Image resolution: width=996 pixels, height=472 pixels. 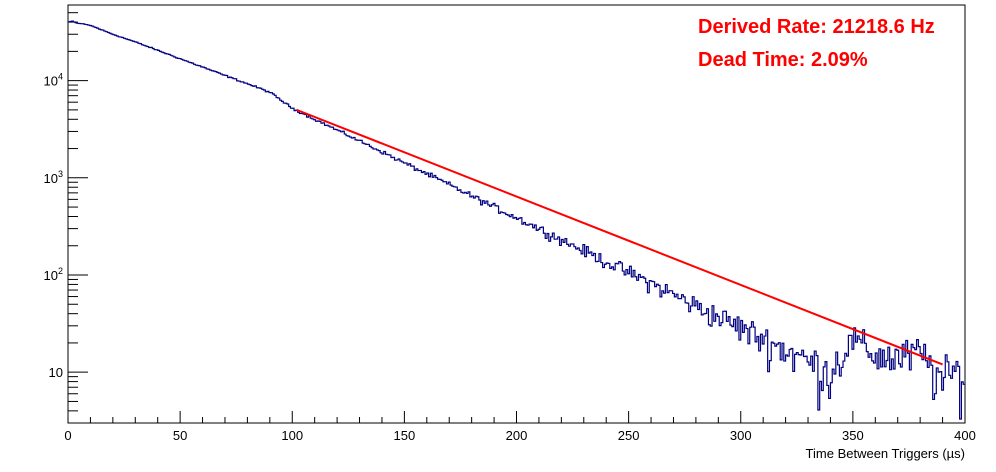 What do you see at coordinates (517, 435) in the screenshot?
I see `x-tick-label: 200` at bounding box center [517, 435].